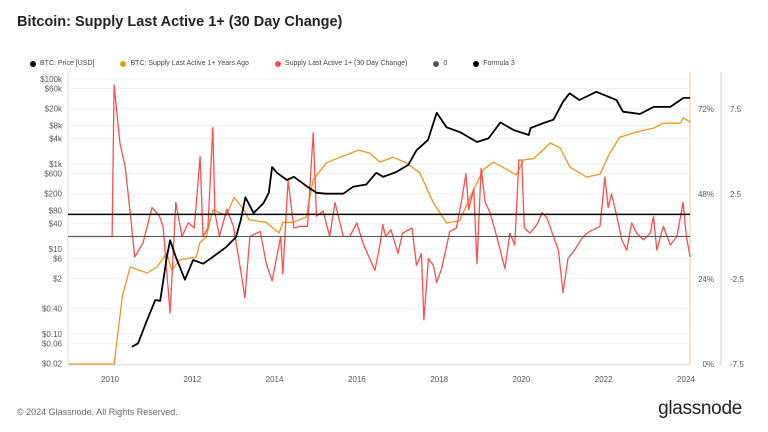  I want to click on y-tick-label: $1k, so click(56, 164).